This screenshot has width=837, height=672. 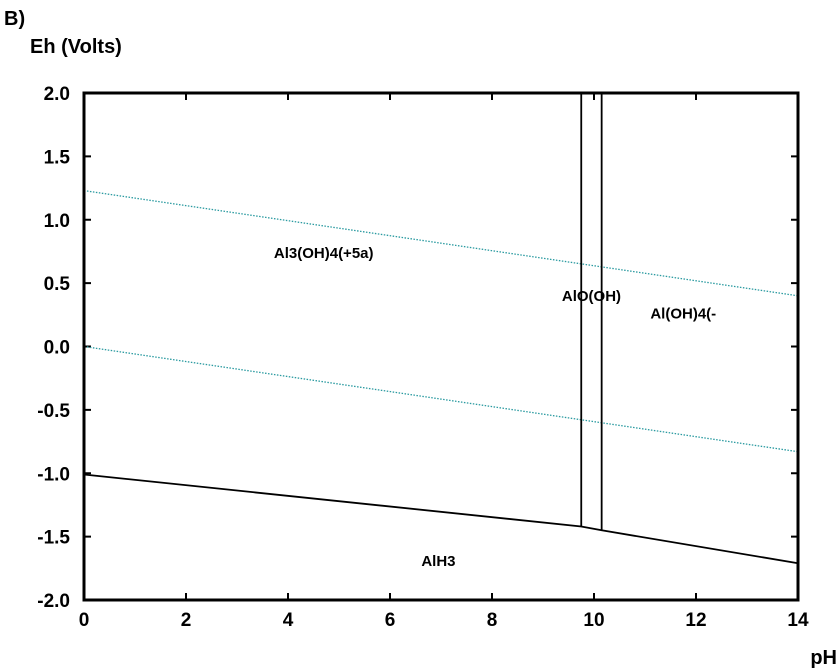 What do you see at coordinates (76, 47) in the screenshot?
I see `y-axis-title: Eh (Volts)` at bounding box center [76, 47].